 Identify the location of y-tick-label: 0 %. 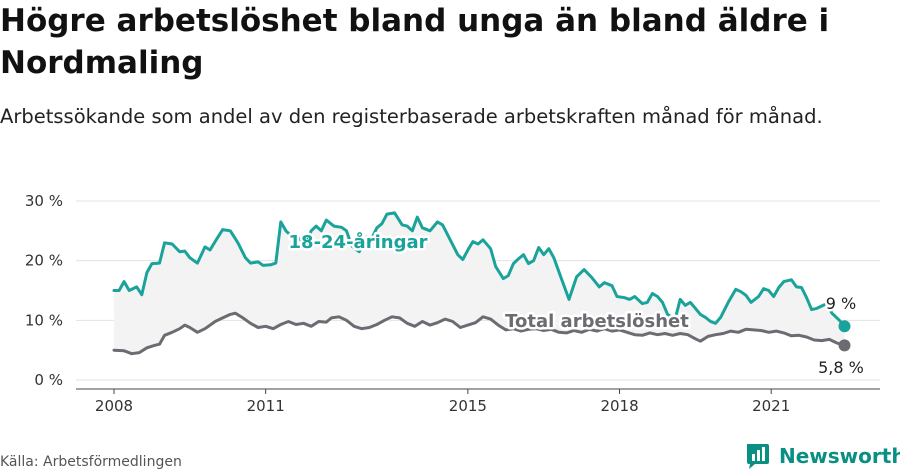
(48, 380).